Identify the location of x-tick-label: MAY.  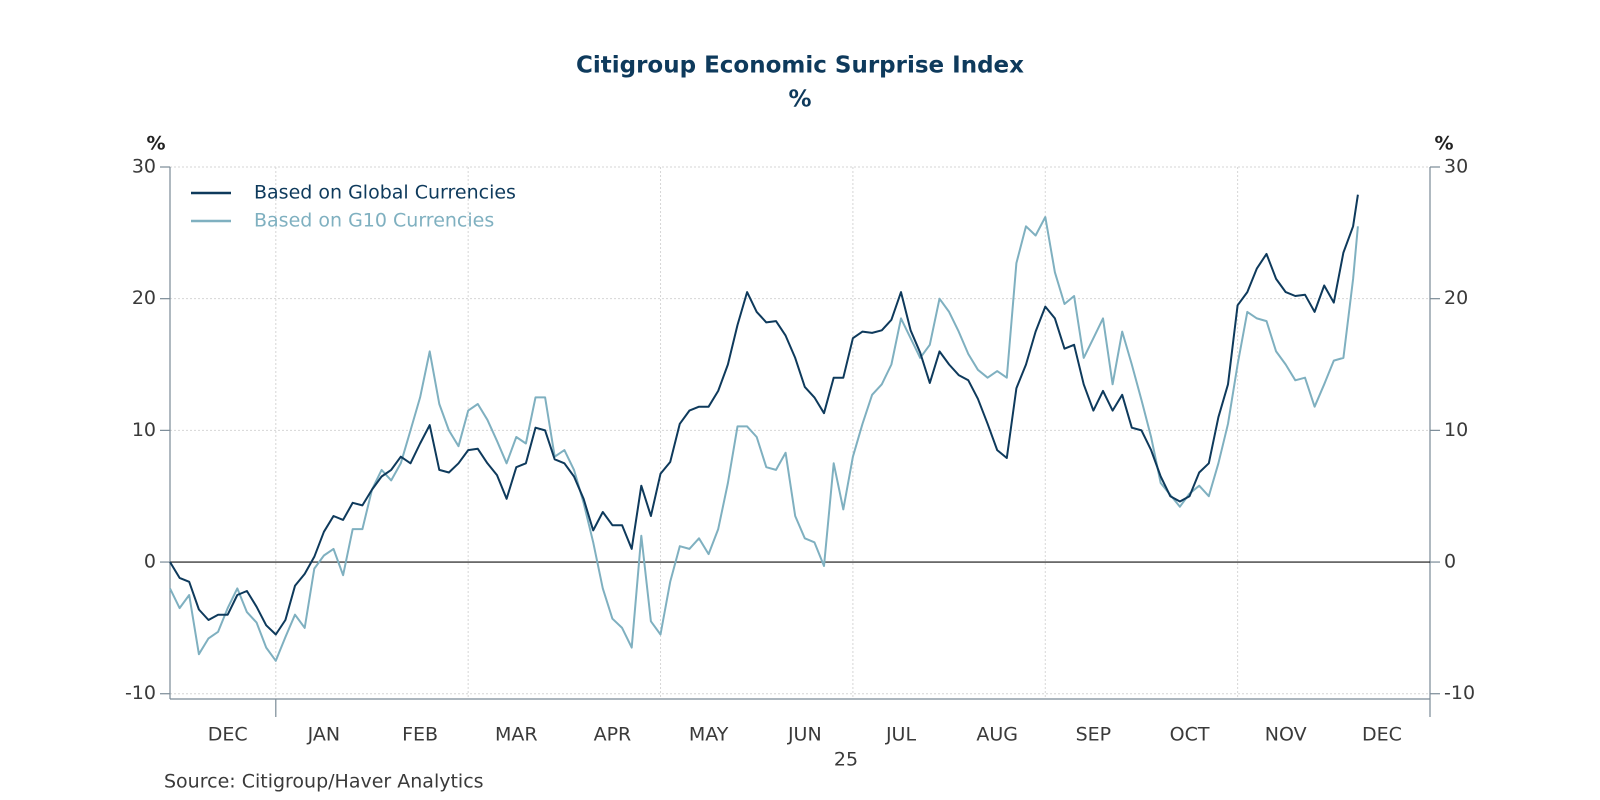
(709, 735).